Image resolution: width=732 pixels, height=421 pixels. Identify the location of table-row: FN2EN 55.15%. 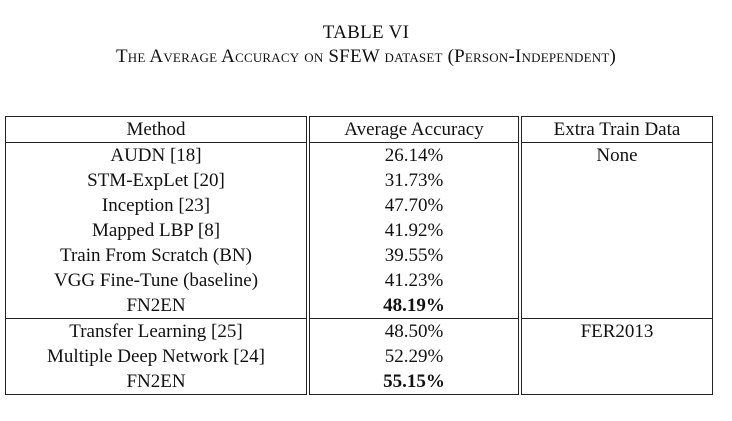
(359, 382).